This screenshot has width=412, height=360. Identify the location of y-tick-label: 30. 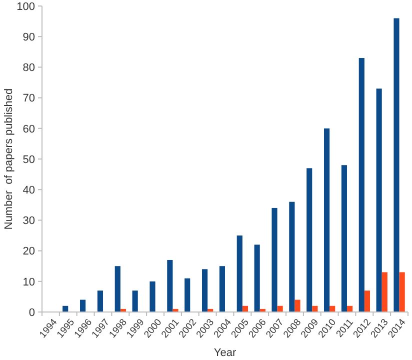
(28, 221).